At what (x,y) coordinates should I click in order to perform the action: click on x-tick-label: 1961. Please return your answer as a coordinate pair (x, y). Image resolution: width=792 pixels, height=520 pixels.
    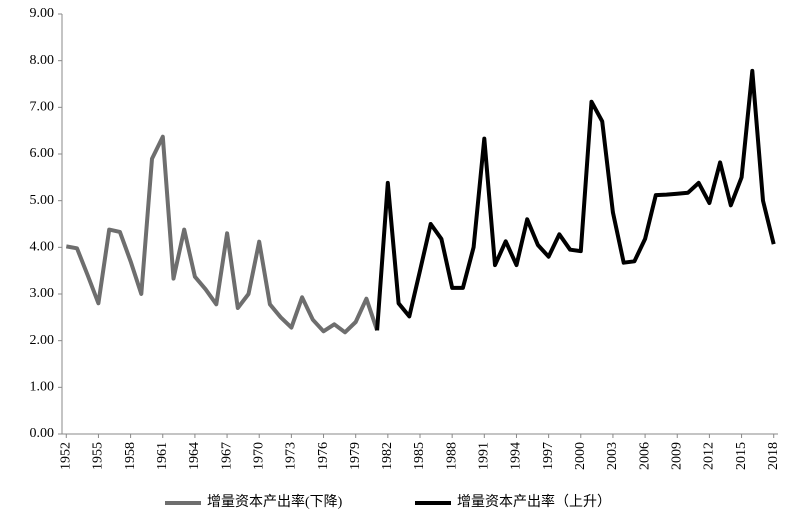
    Looking at the image, I should click on (162, 456).